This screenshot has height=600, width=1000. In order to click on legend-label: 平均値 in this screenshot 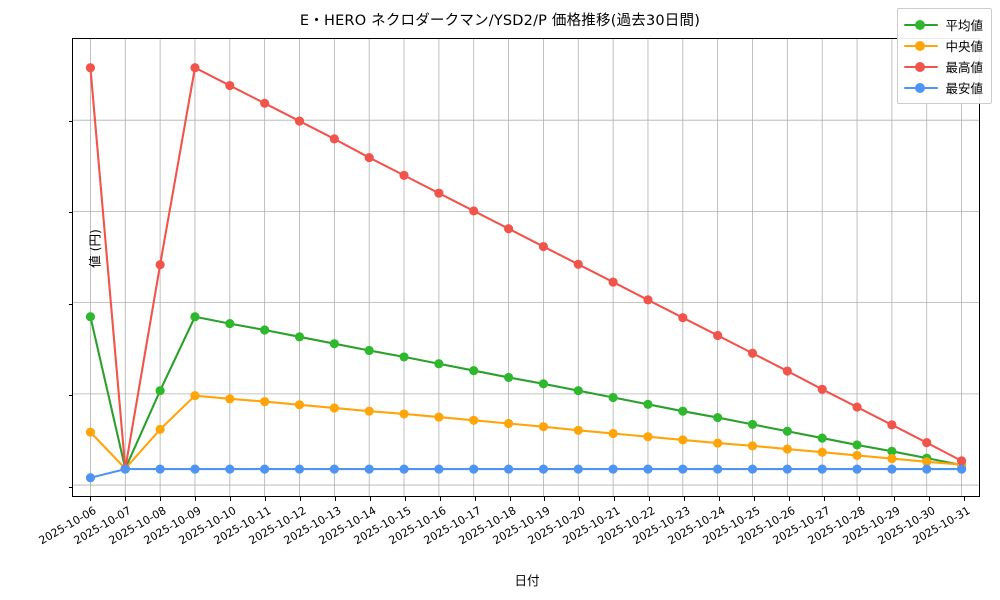, I will do `click(964, 25)`.